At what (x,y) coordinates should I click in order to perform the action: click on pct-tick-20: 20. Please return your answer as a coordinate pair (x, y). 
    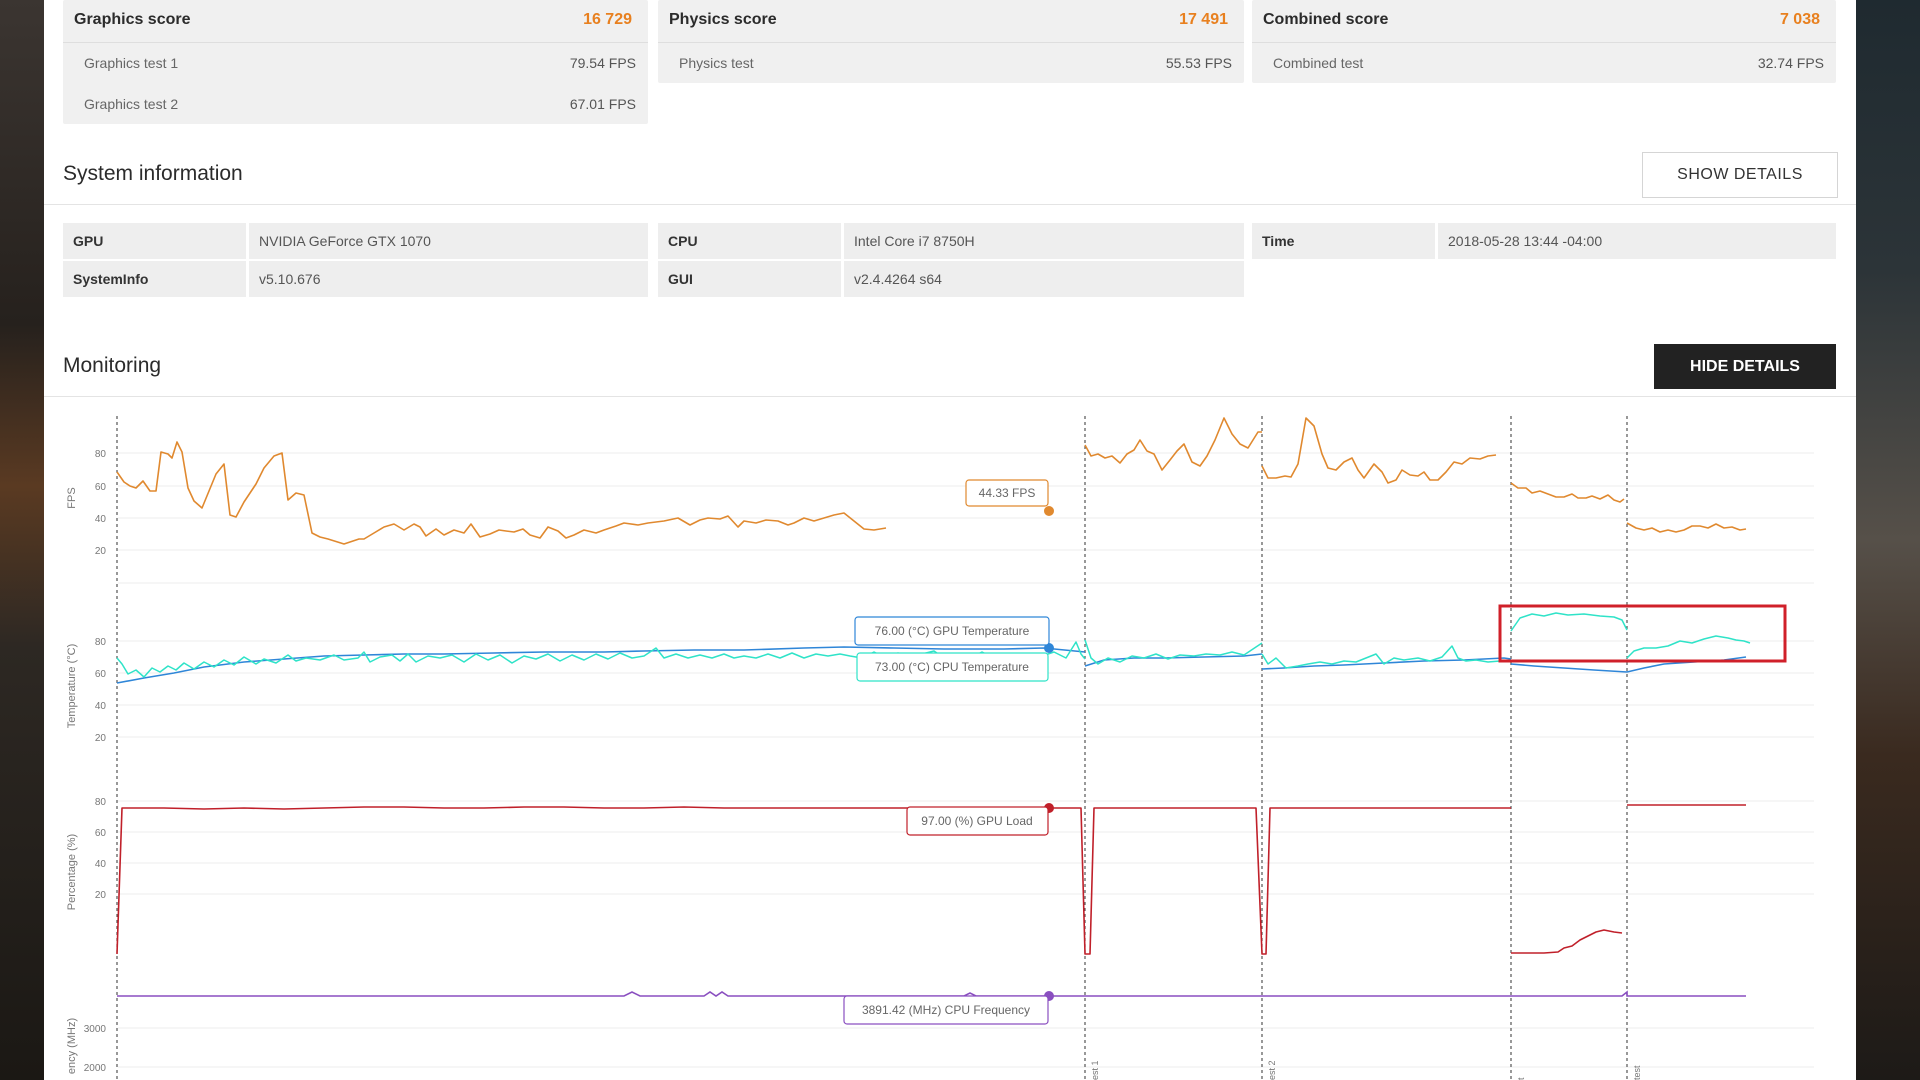
    Looking at the image, I should click on (101, 895).